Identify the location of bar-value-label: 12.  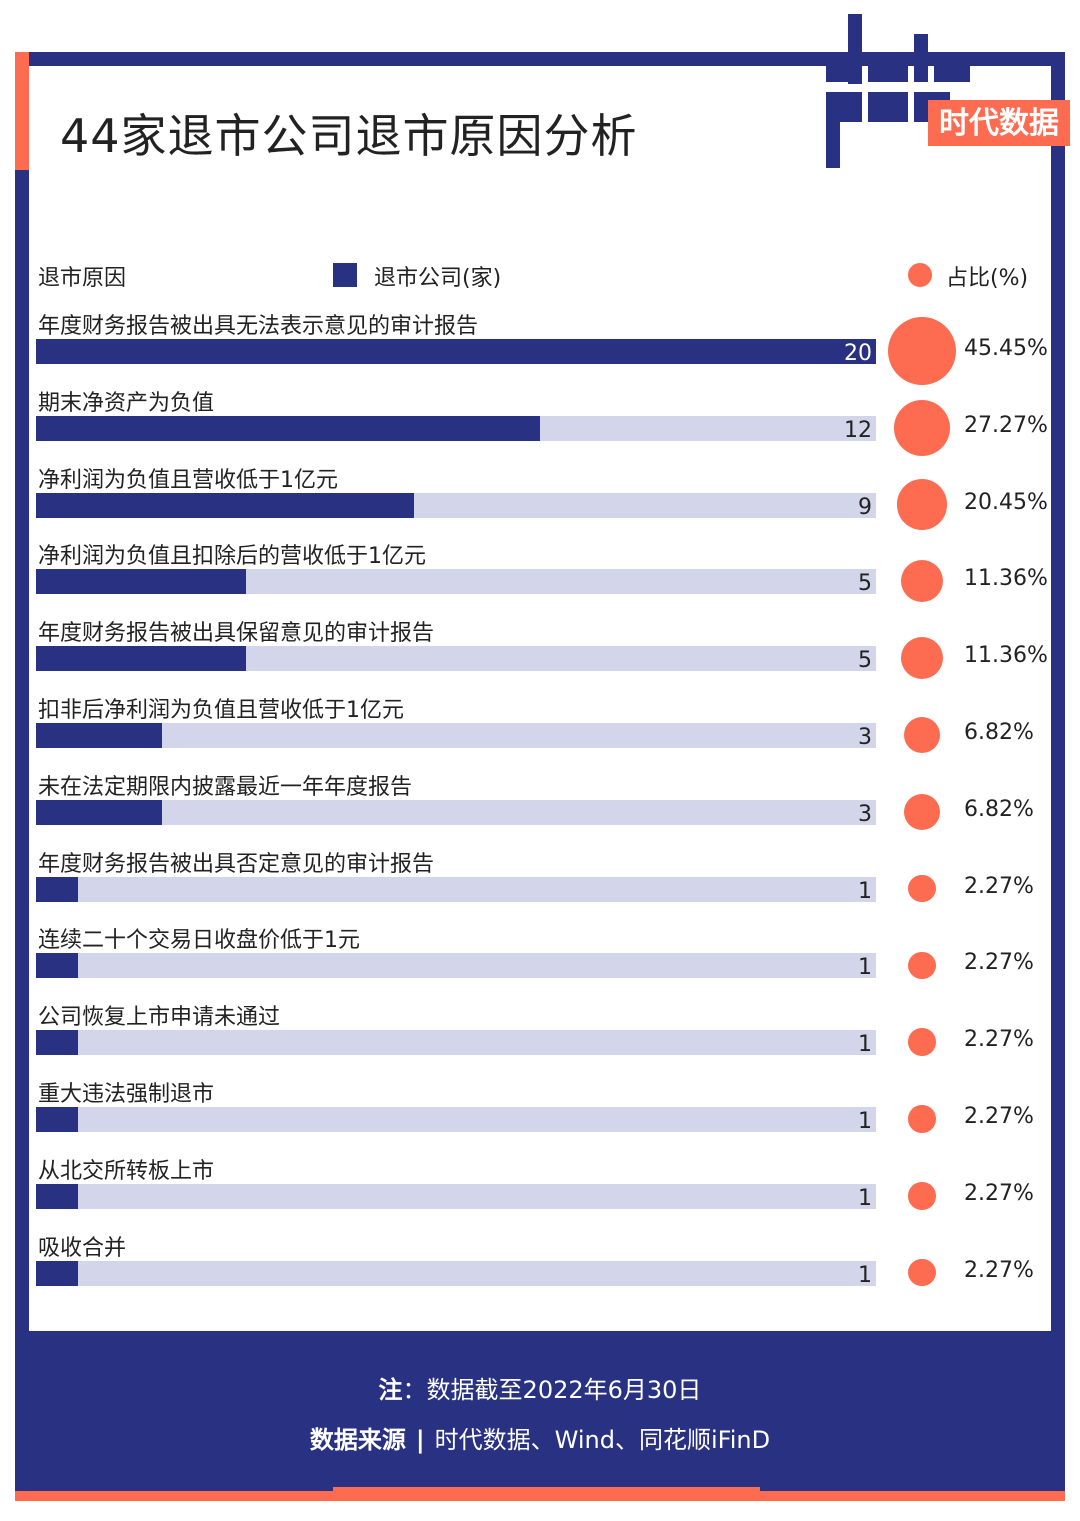
(858, 430).